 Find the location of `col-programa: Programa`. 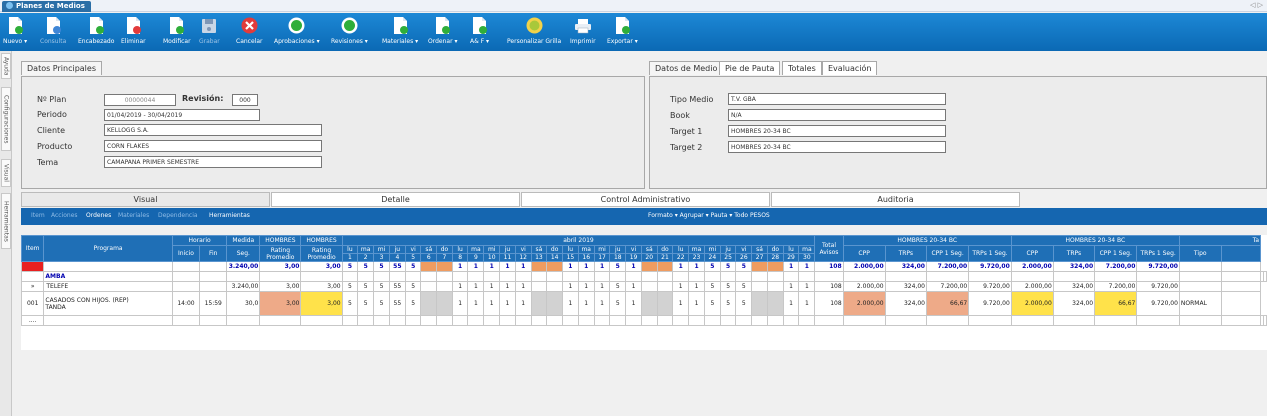

col-programa: Programa is located at coordinates (108, 248).